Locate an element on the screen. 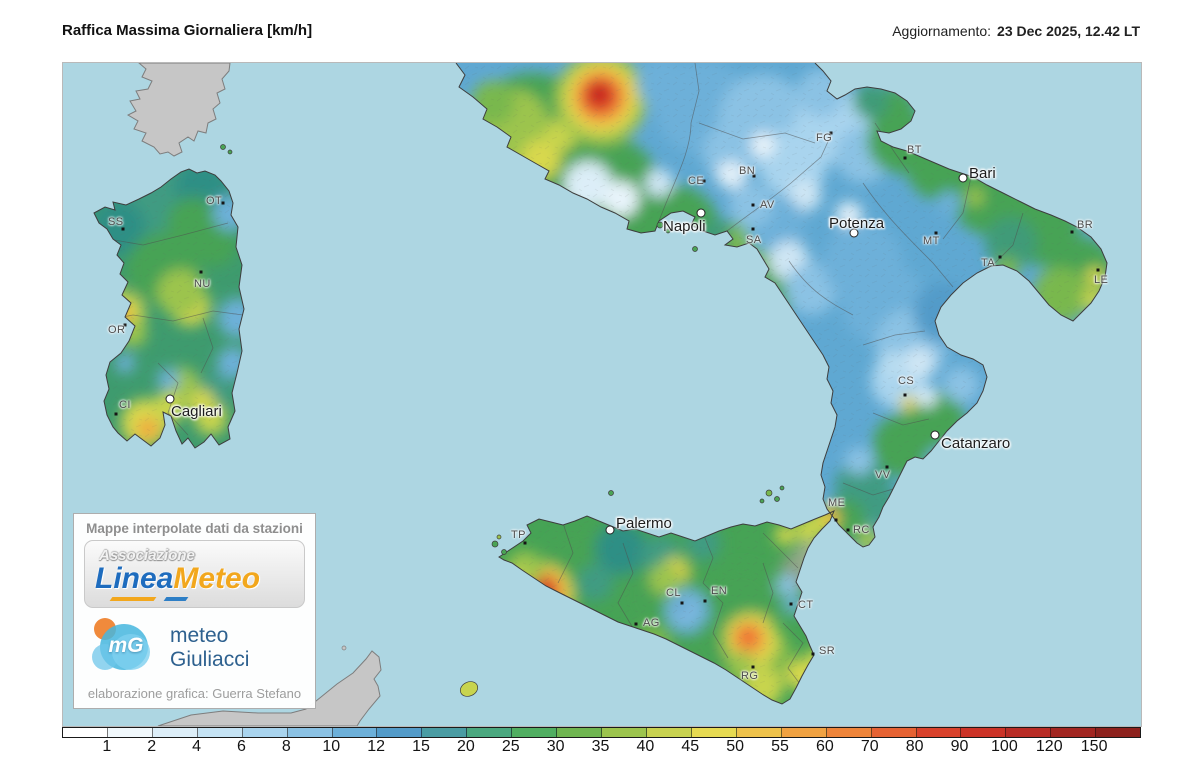 This screenshot has width=1200, height=770. colorbar-tick-label: 120 is located at coordinates (1049, 746).